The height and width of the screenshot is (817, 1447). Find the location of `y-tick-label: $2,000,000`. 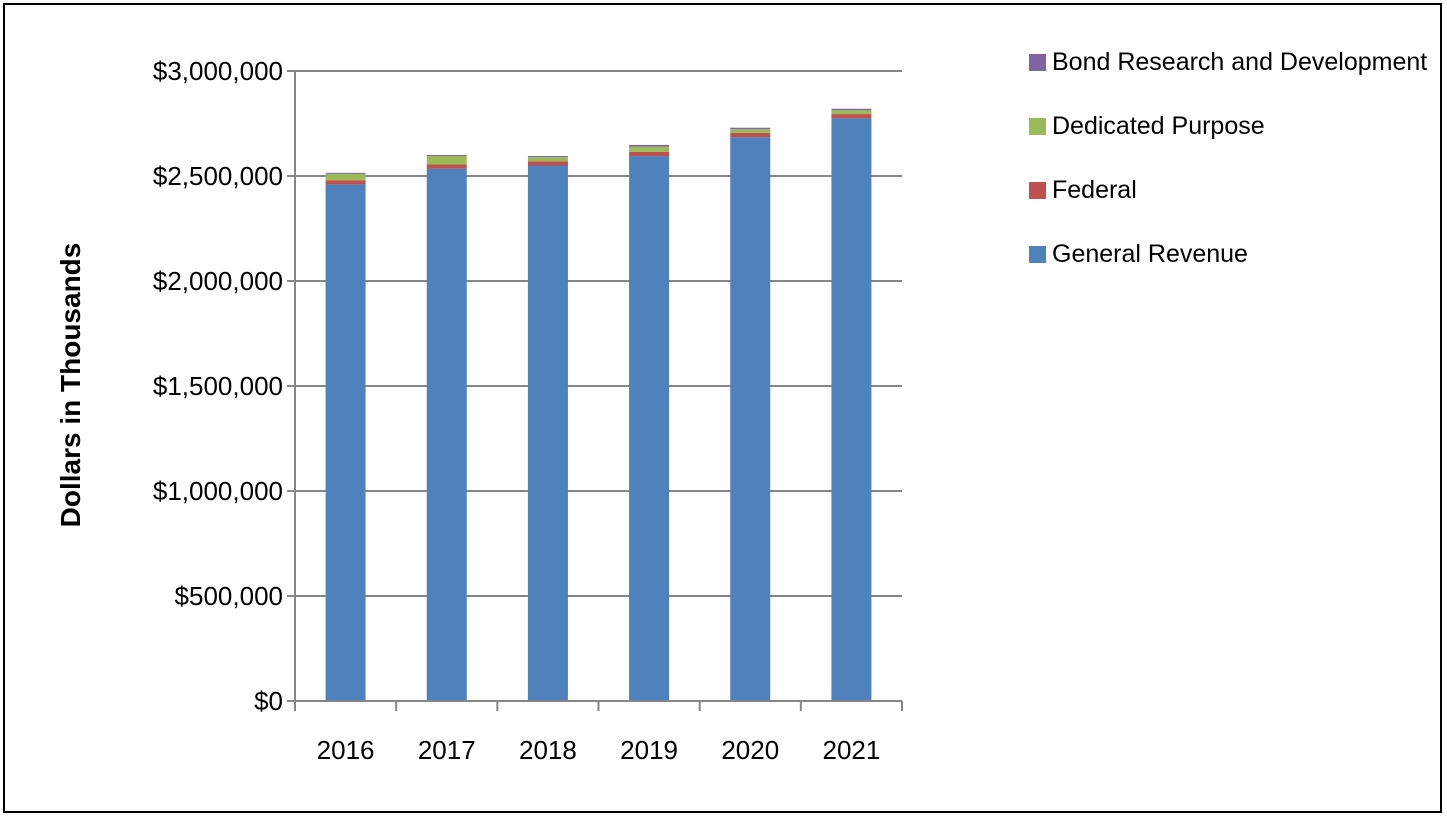

y-tick-label: $2,000,000 is located at coordinates (218, 281).